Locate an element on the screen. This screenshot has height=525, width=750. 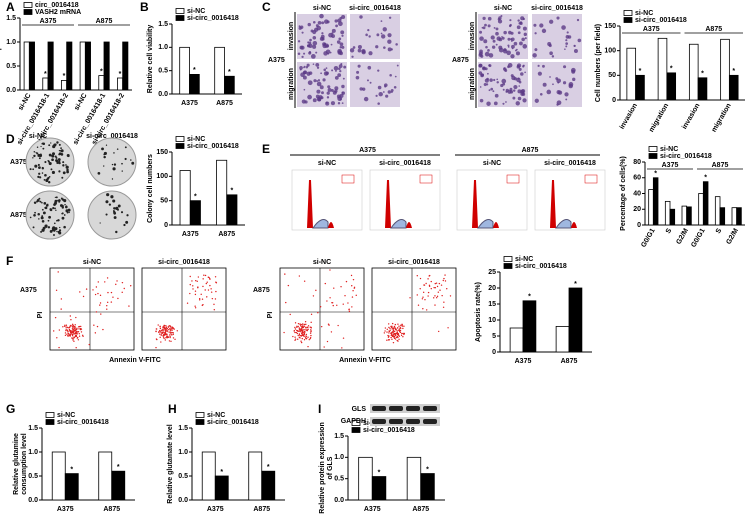
x-tick-label: S is located at coordinates (719, 231).